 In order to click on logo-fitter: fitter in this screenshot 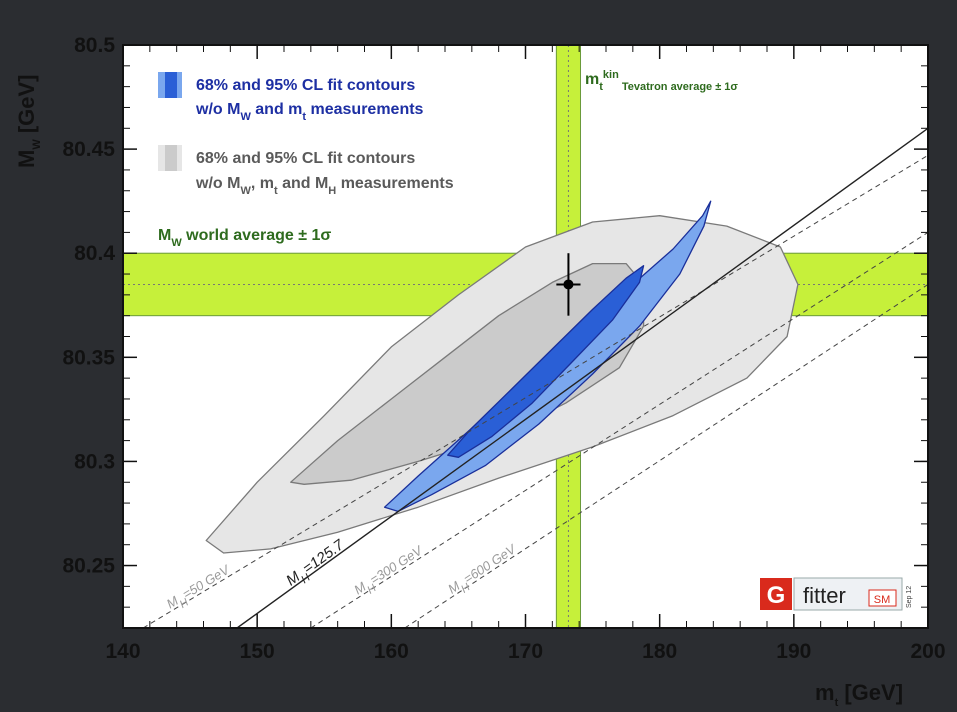, I will do `click(824, 595)`.